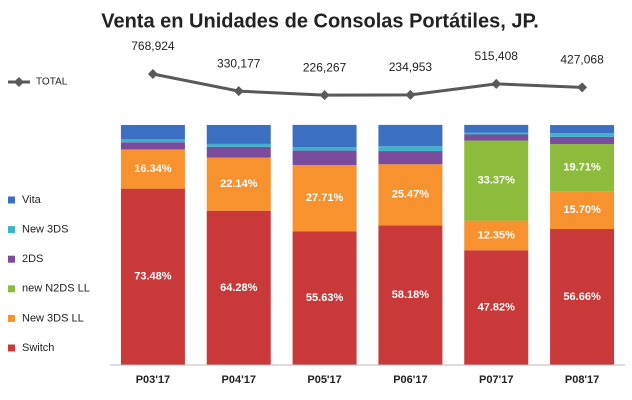 The width and height of the screenshot is (632, 400). Describe the element at coordinates (367, 84) in the screenshot. I see `line` at that location.